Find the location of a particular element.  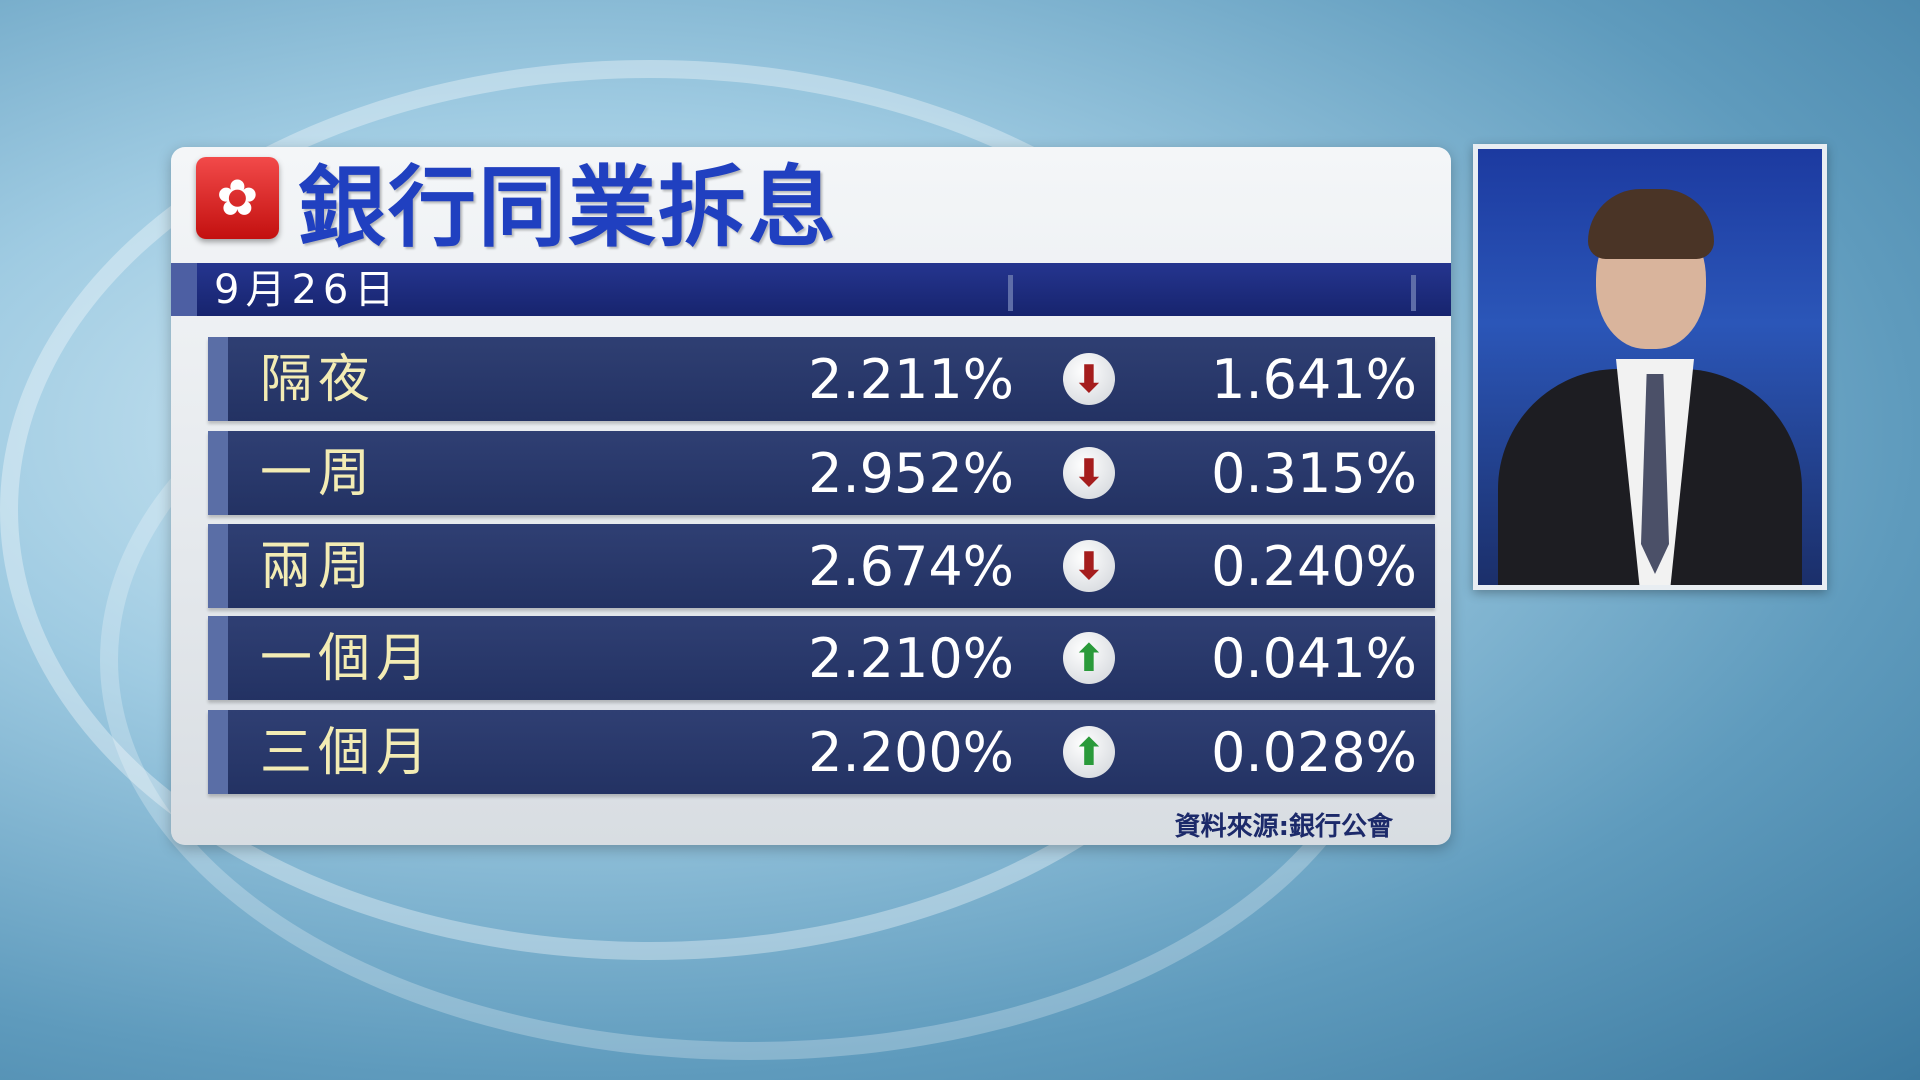

table-row: 三個月 2.200% ⬆ 0.028% is located at coordinates (821, 752).